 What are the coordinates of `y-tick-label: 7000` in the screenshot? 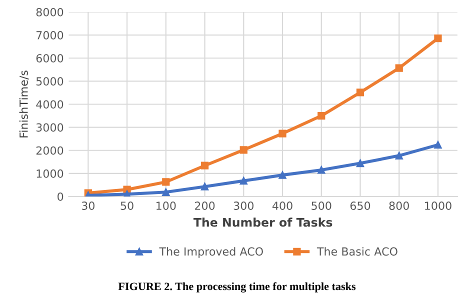 It's located at (50, 35).